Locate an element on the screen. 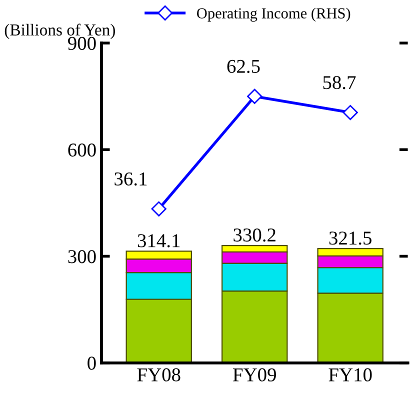 The image size is (414, 410). total-label: 330.2 is located at coordinates (255, 235).